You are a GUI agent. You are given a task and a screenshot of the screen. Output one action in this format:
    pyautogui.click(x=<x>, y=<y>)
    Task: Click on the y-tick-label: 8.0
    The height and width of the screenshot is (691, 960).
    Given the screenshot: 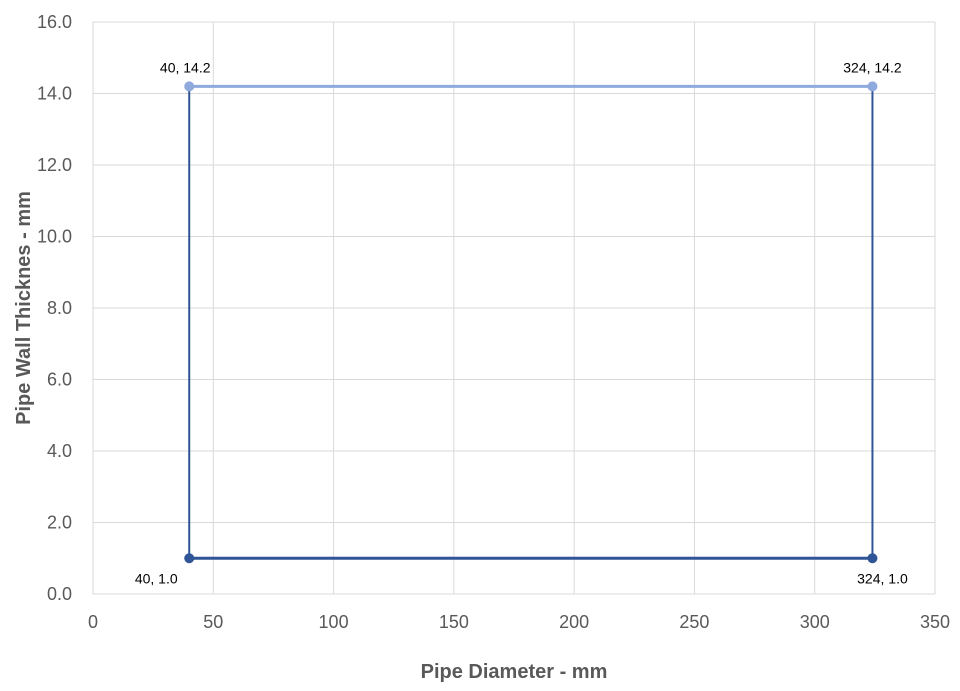 What is the action you would take?
    pyautogui.click(x=59, y=308)
    